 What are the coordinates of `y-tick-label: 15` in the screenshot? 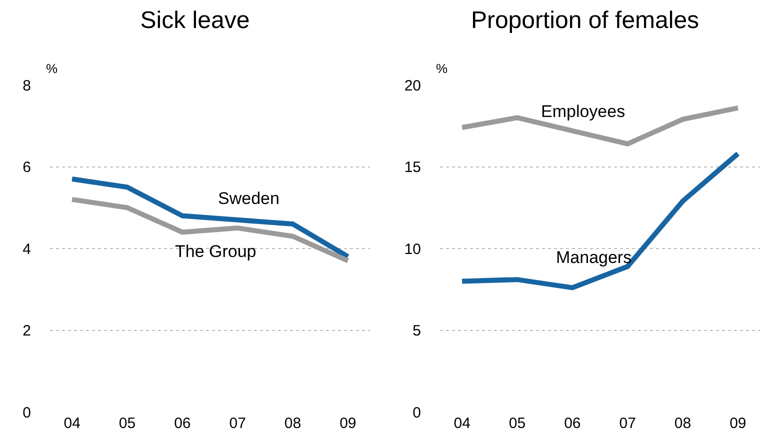 It's located at (412, 167).